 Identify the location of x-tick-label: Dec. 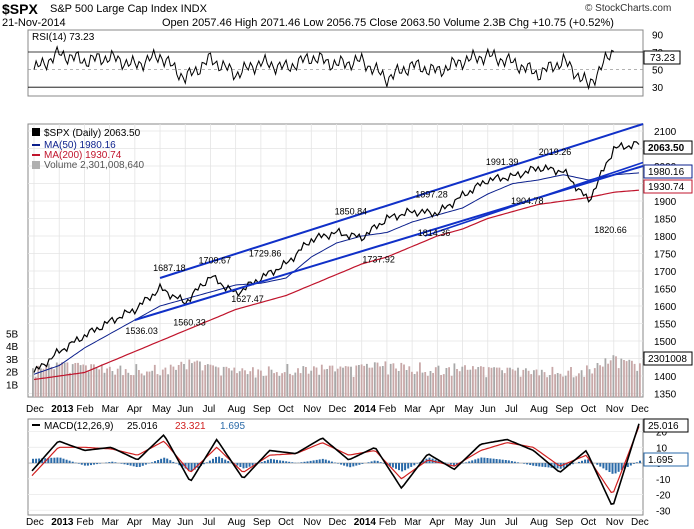
(35, 522).